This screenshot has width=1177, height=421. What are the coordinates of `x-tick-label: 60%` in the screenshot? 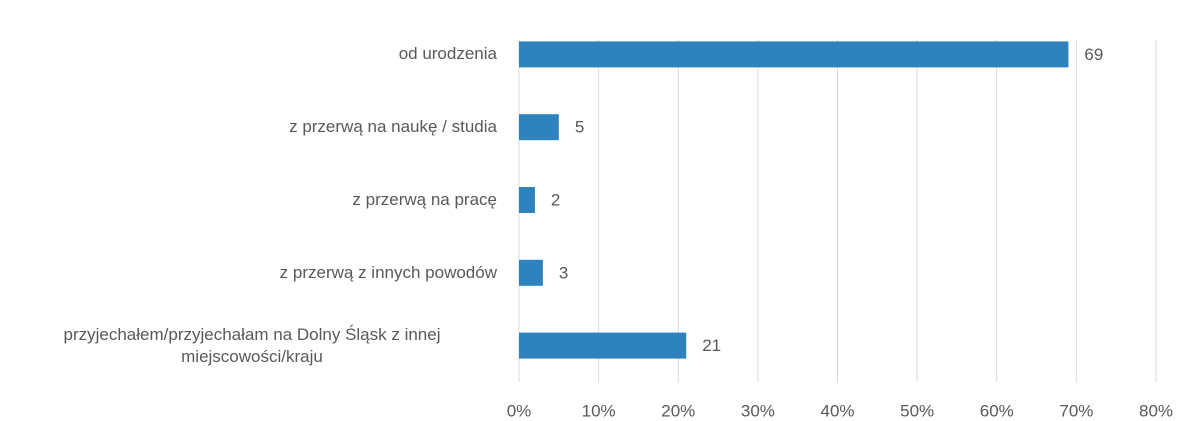 It's located at (997, 410).